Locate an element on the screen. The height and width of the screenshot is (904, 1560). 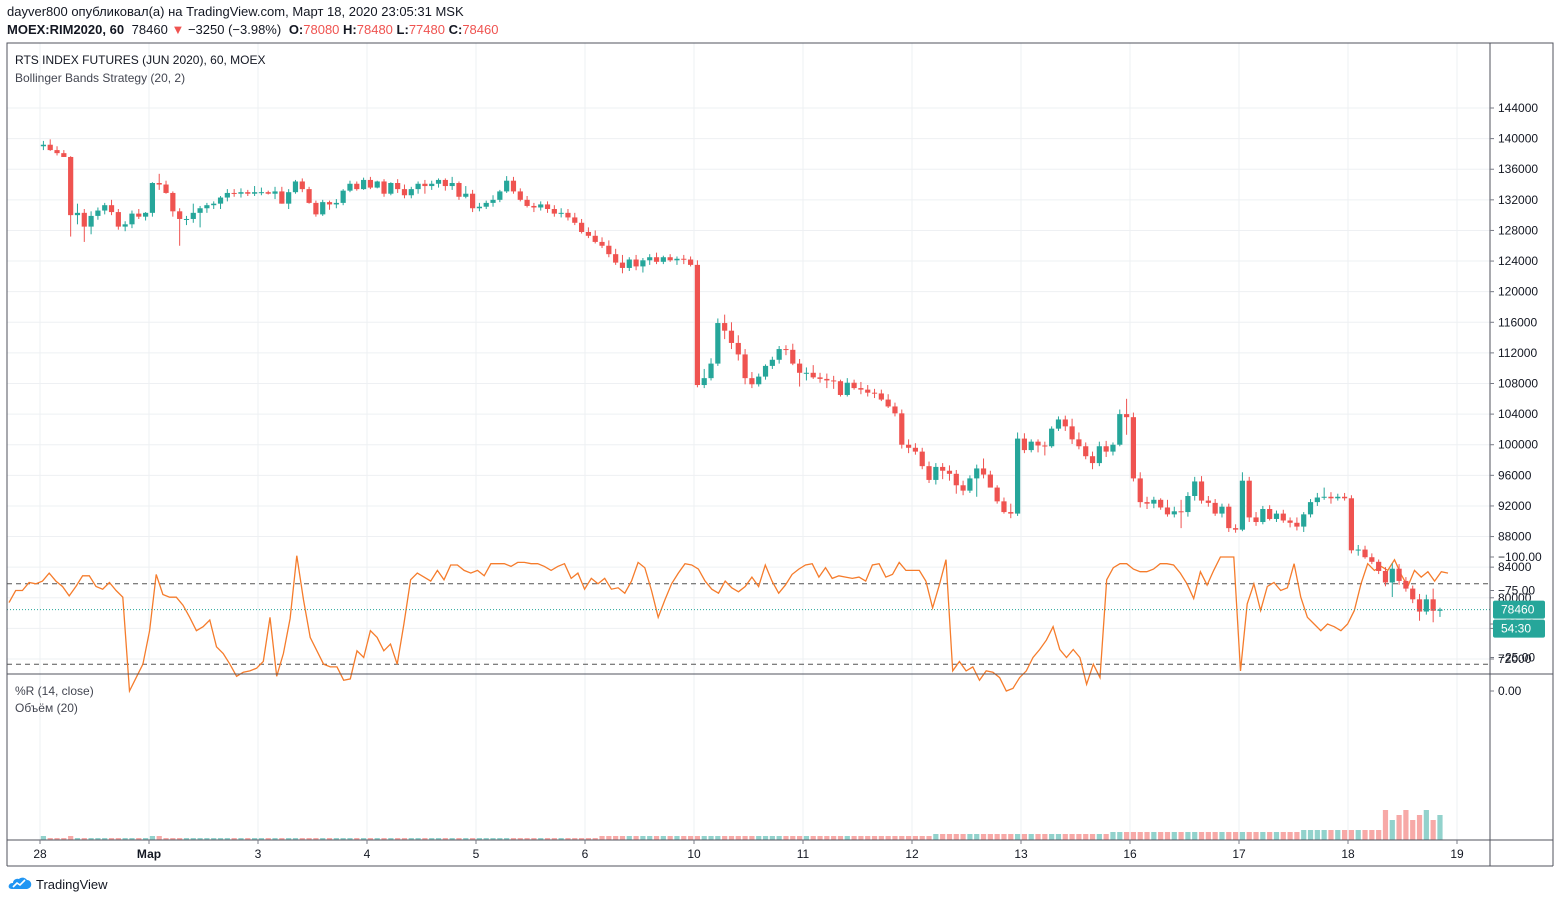
legend-strategy: Bollinger Bands Strategy (20, 2) is located at coordinates (100, 78).